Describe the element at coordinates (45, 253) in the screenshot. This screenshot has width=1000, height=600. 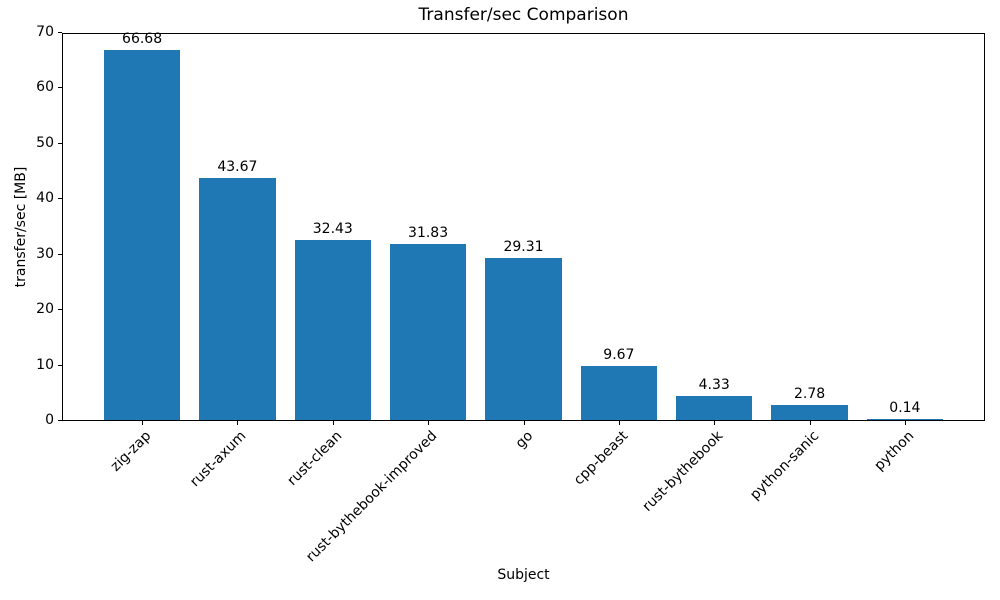
I see `y-tick-label: 30` at that location.